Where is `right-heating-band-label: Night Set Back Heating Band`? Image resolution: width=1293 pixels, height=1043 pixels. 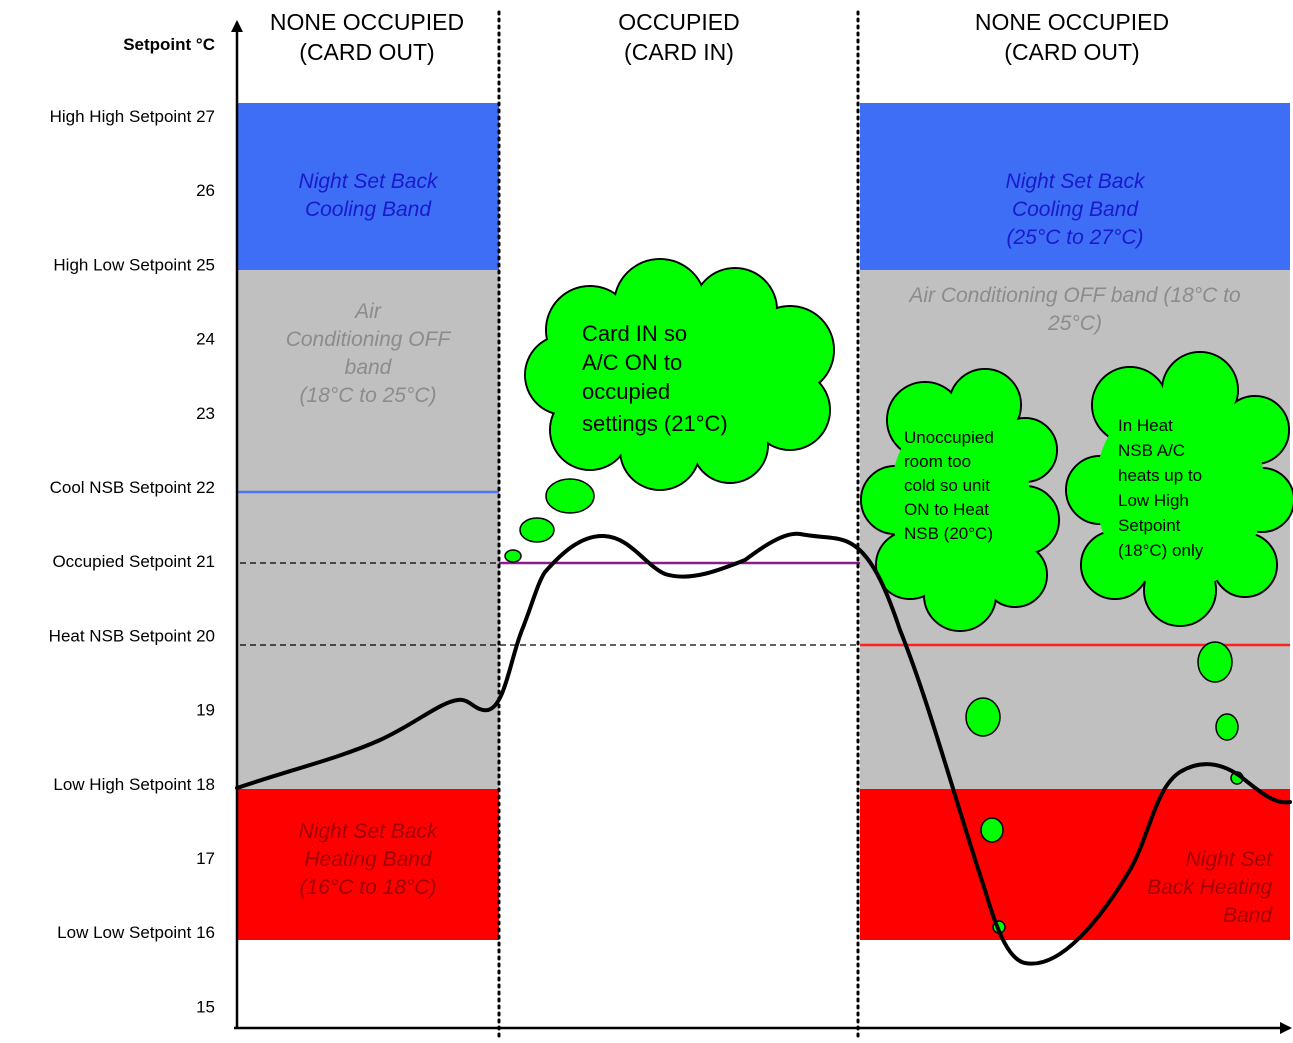 right-heating-band-label: Night Set Back Heating Band is located at coordinates (1210, 887).